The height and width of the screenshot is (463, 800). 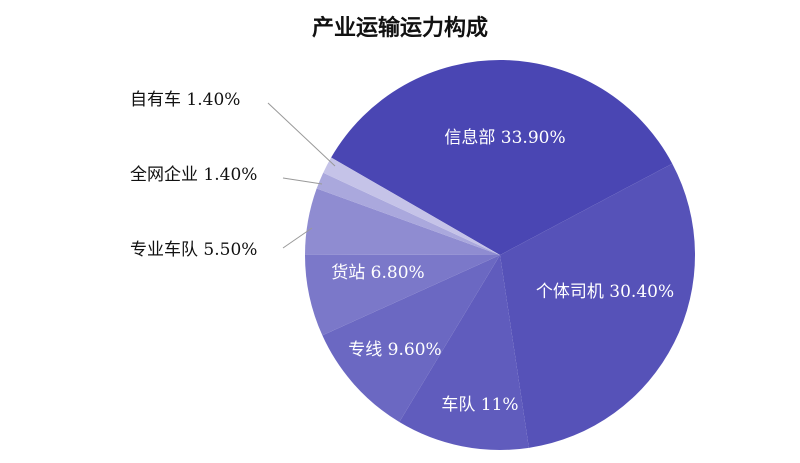 What do you see at coordinates (394, 350) in the screenshot?
I see `slice-label-3: 专线 9.60%` at bounding box center [394, 350].